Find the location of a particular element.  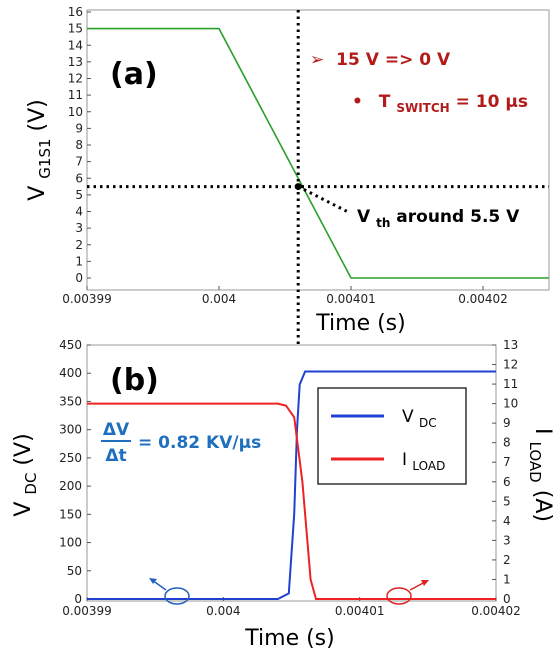

panel-a-x-tick-label: 0.00402 is located at coordinates (483, 299).